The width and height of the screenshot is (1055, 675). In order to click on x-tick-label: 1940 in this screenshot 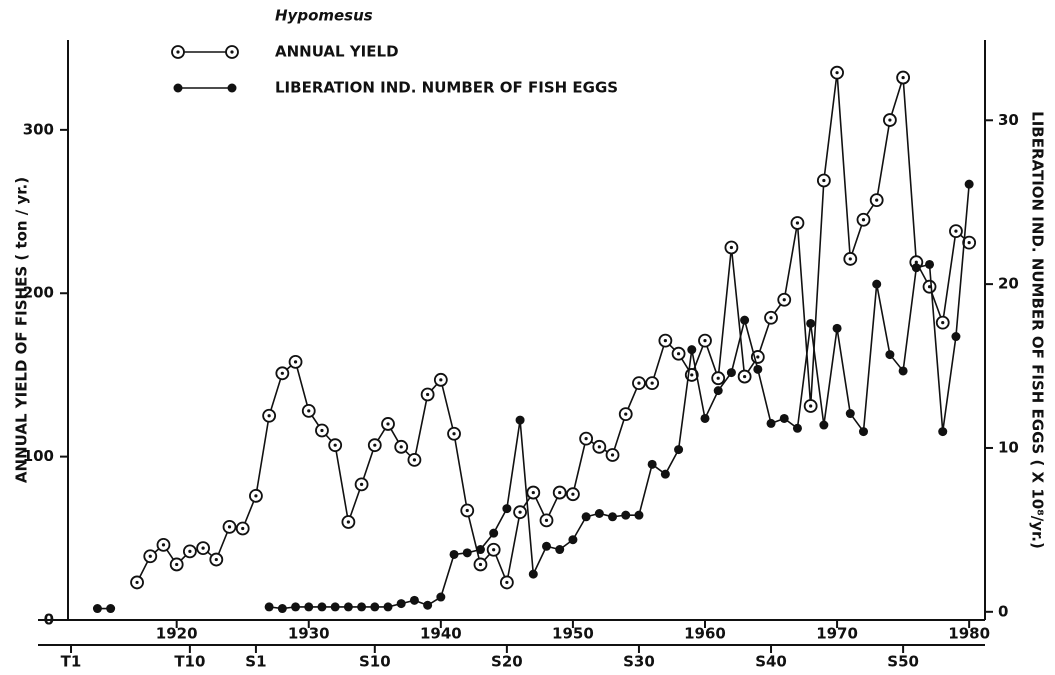, I will do `click(441, 634)`.